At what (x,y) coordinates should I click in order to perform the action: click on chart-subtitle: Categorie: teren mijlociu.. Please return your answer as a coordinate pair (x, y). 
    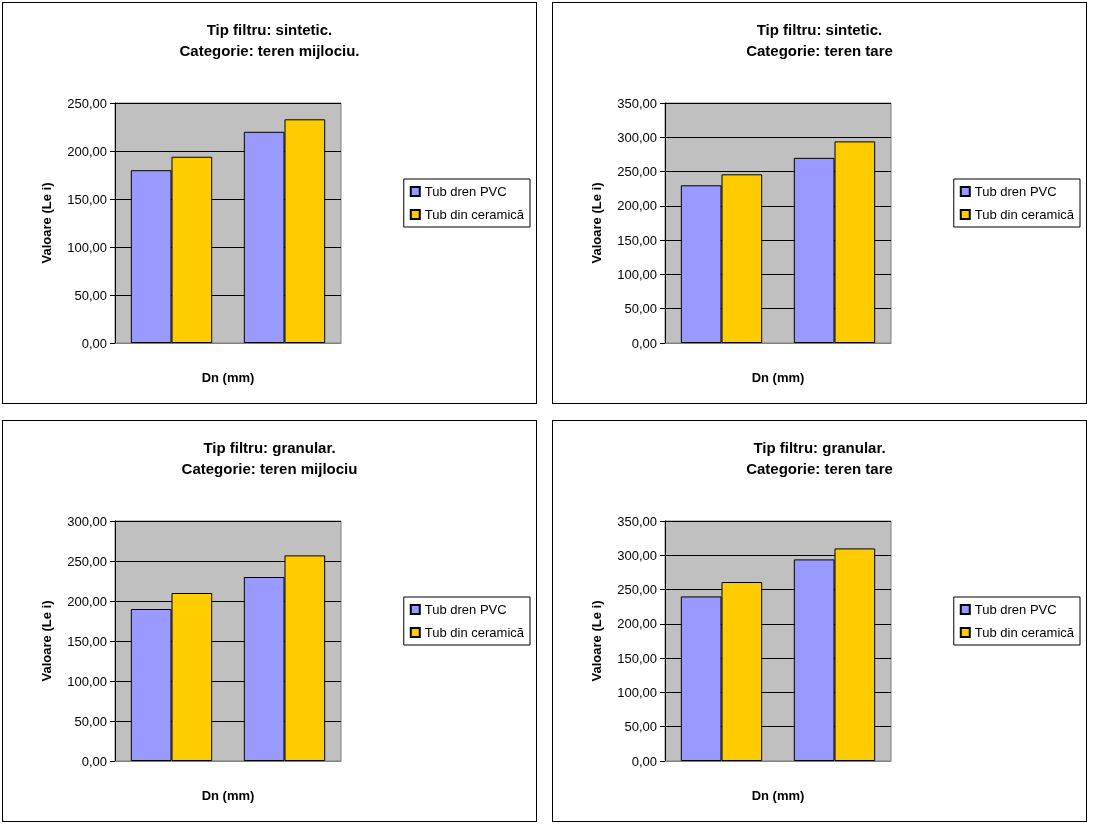
    Looking at the image, I should click on (269, 50).